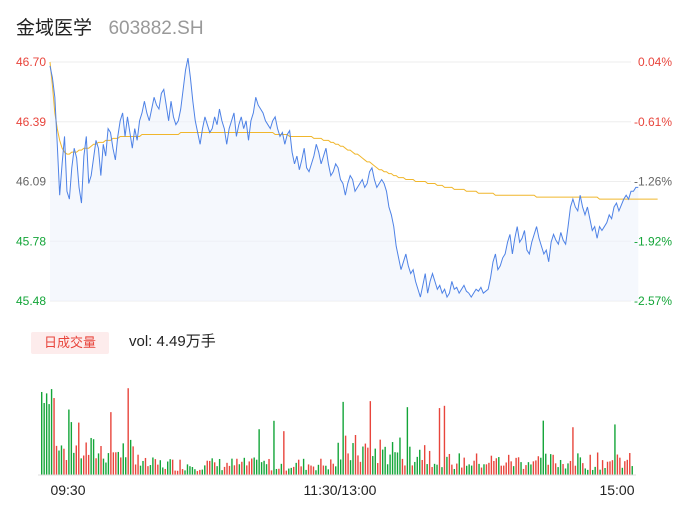 This screenshot has width=686, height=524. What do you see at coordinates (653, 301) in the screenshot?
I see `percent-tick-label: -2.57%` at bounding box center [653, 301].